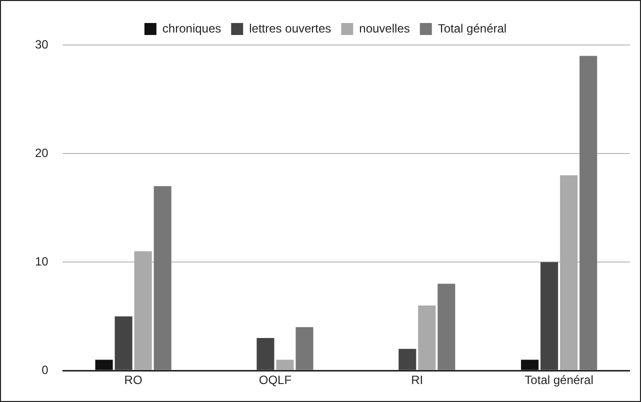 This screenshot has height=402, width=641. I want to click on y-tick-label: 0, so click(45, 369).